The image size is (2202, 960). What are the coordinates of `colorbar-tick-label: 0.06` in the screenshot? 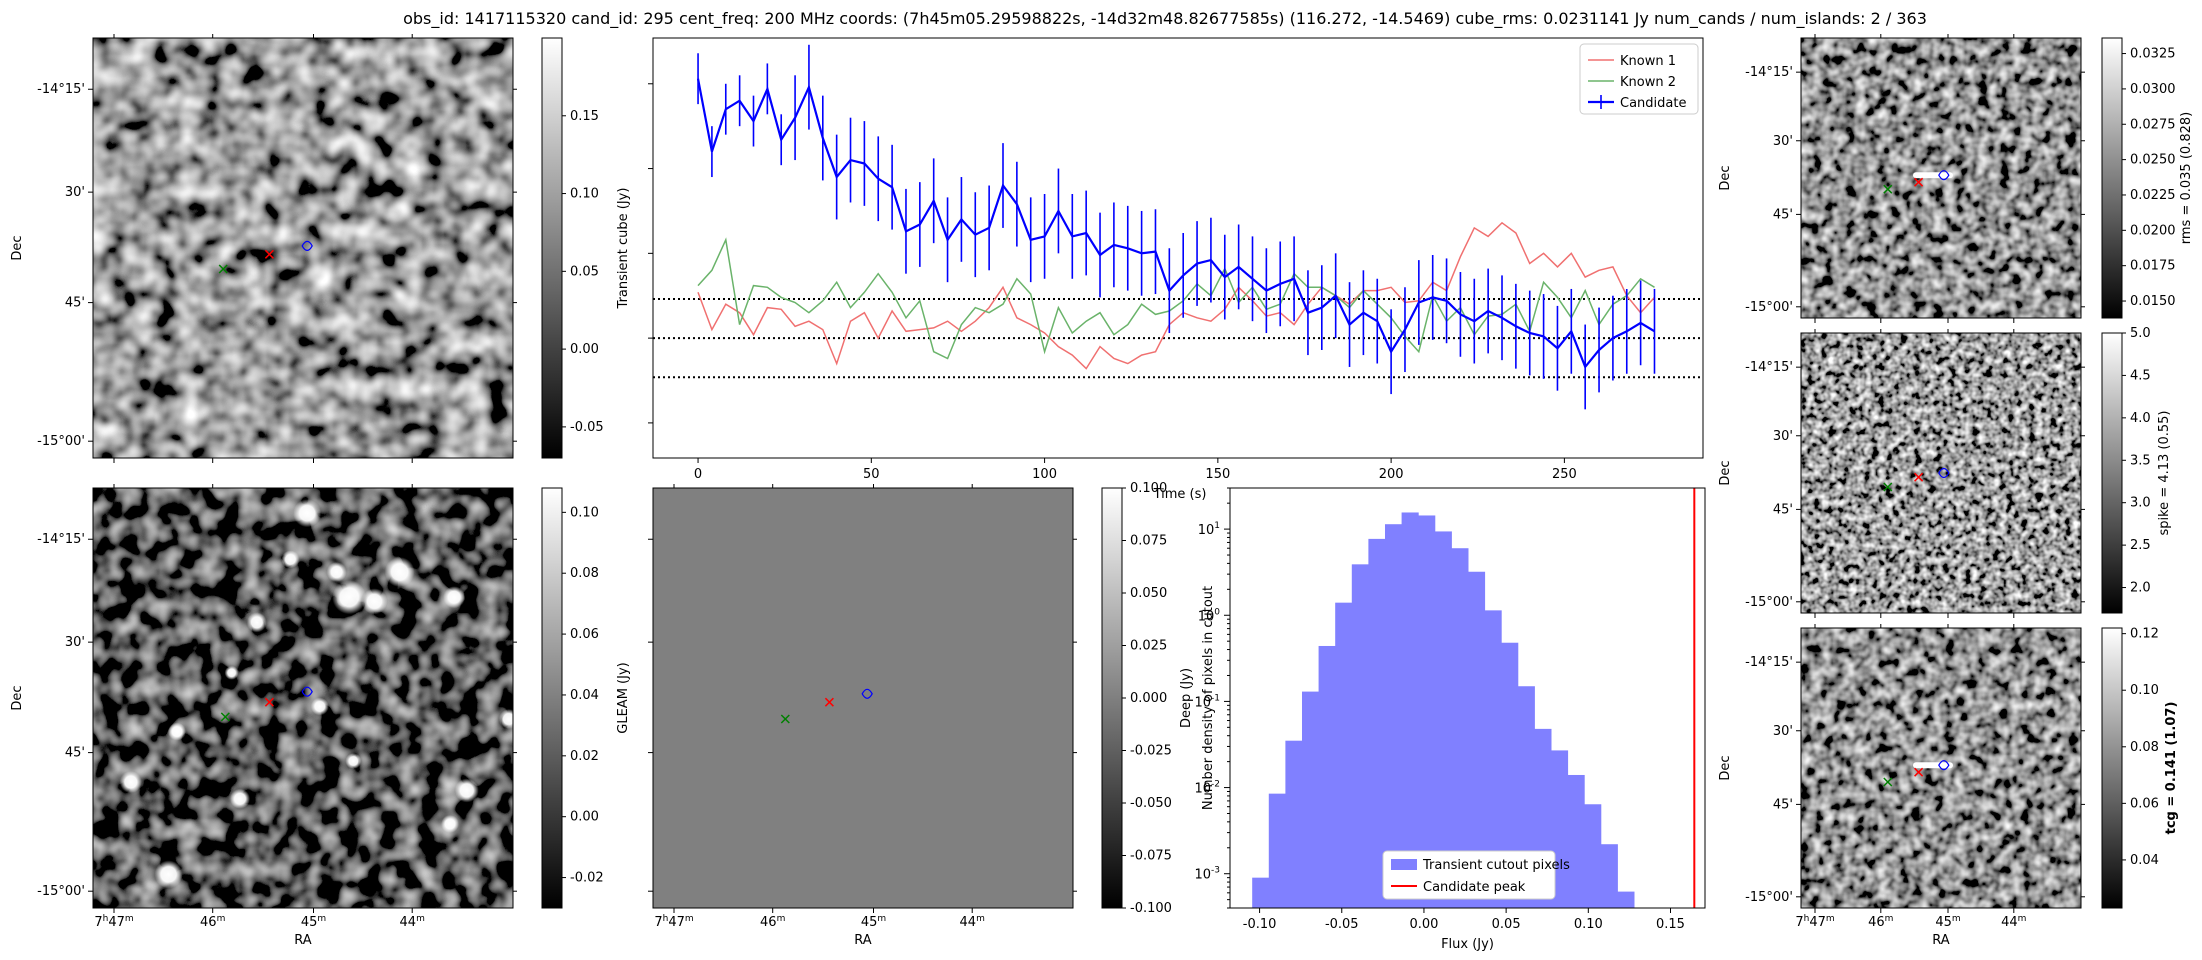 It's located at (584, 634).